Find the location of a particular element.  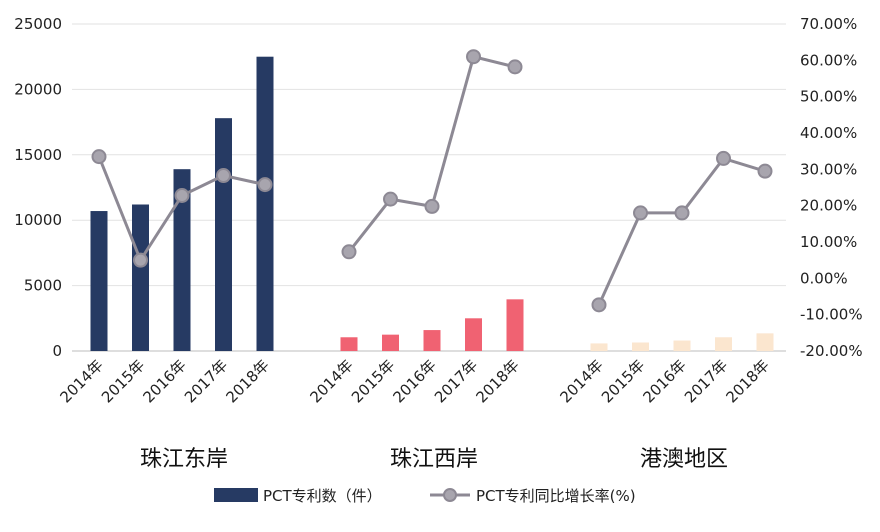

left-y-tick-label: 25000 is located at coordinates (38, 24).